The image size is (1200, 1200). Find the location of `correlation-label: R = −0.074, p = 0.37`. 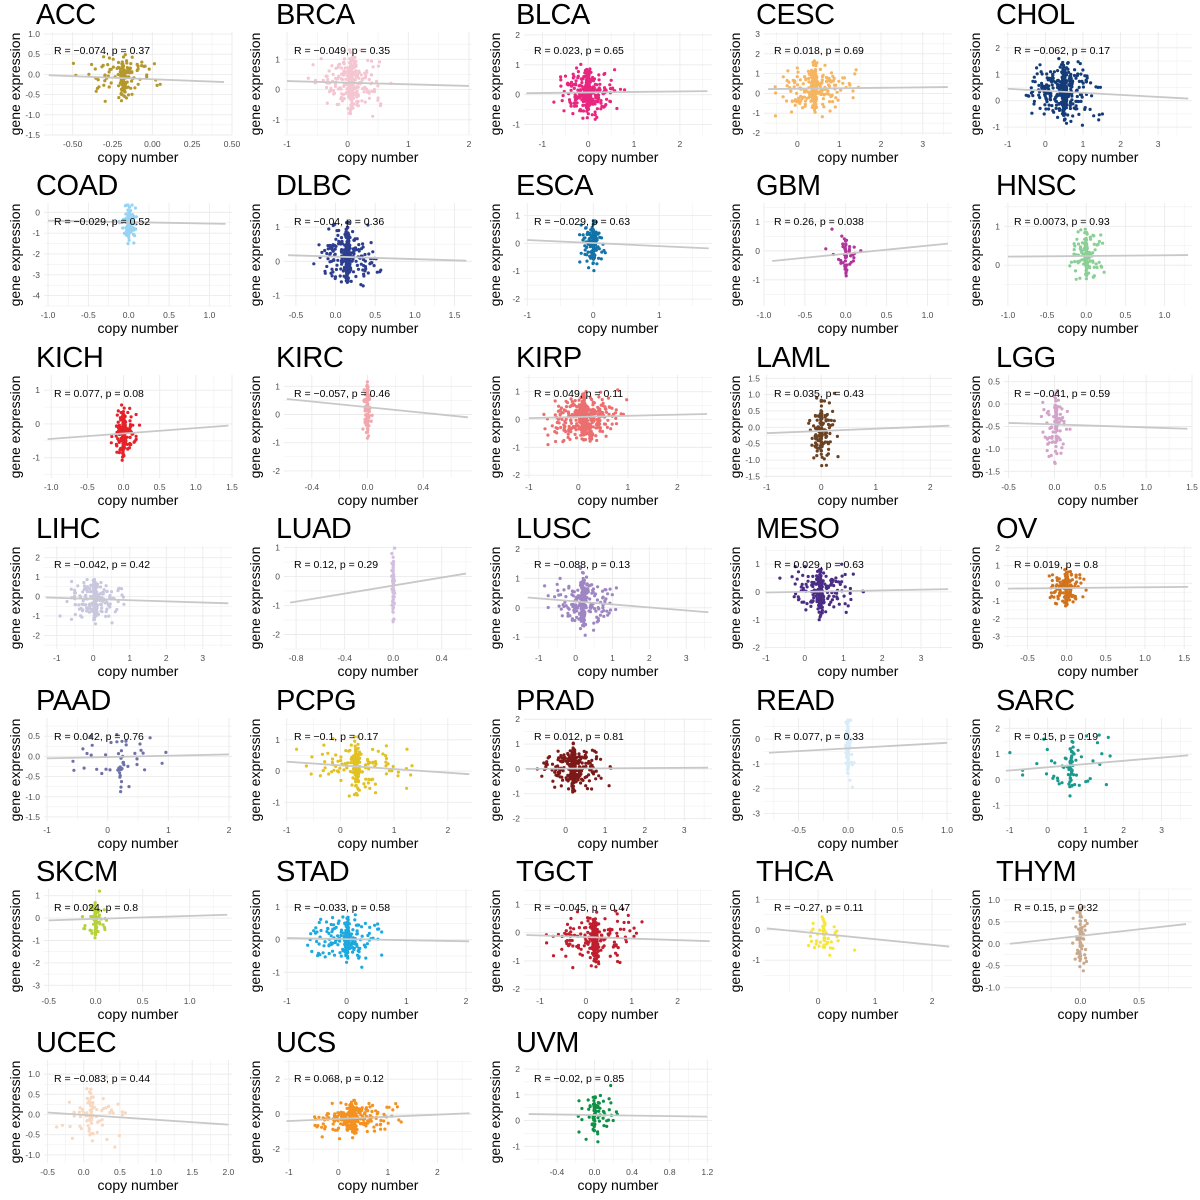

correlation-label: R = −0.074, p = 0.37 is located at coordinates (102, 51).